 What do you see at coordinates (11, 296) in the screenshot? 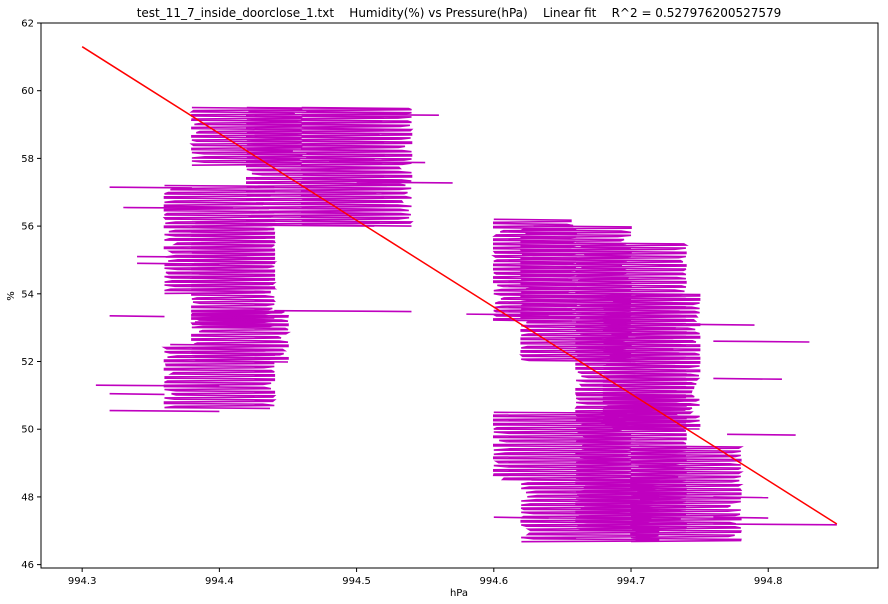
I see `y-axis-label: %` at bounding box center [11, 296].